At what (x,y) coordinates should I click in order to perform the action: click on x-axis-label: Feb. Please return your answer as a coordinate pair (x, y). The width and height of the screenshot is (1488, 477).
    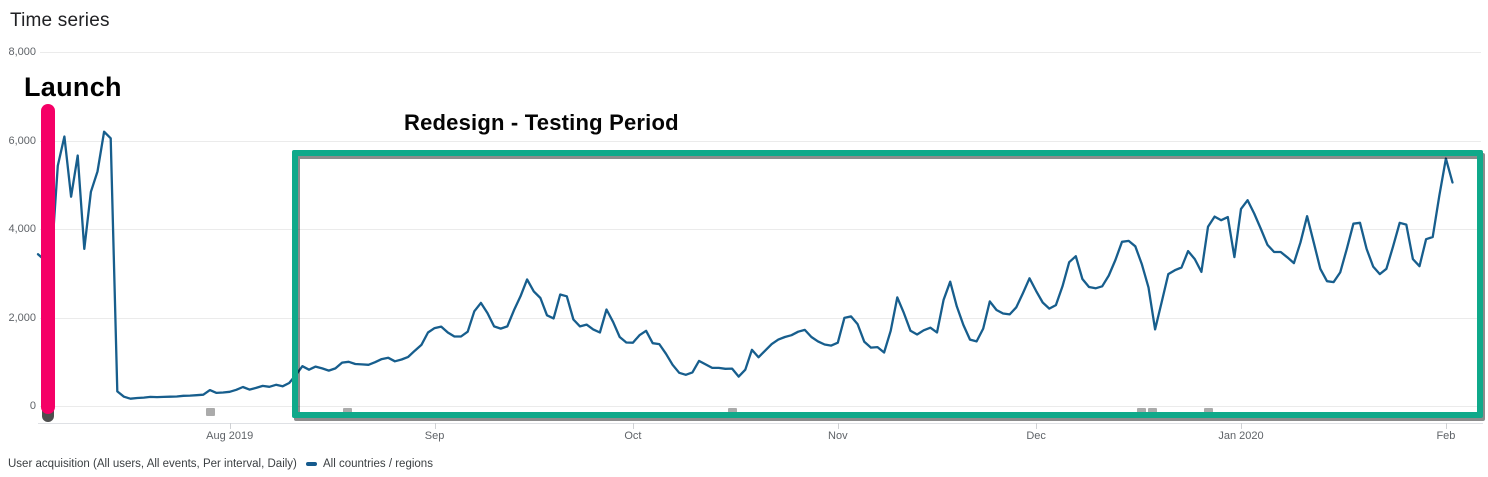
    Looking at the image, I should click on (1446, 436).